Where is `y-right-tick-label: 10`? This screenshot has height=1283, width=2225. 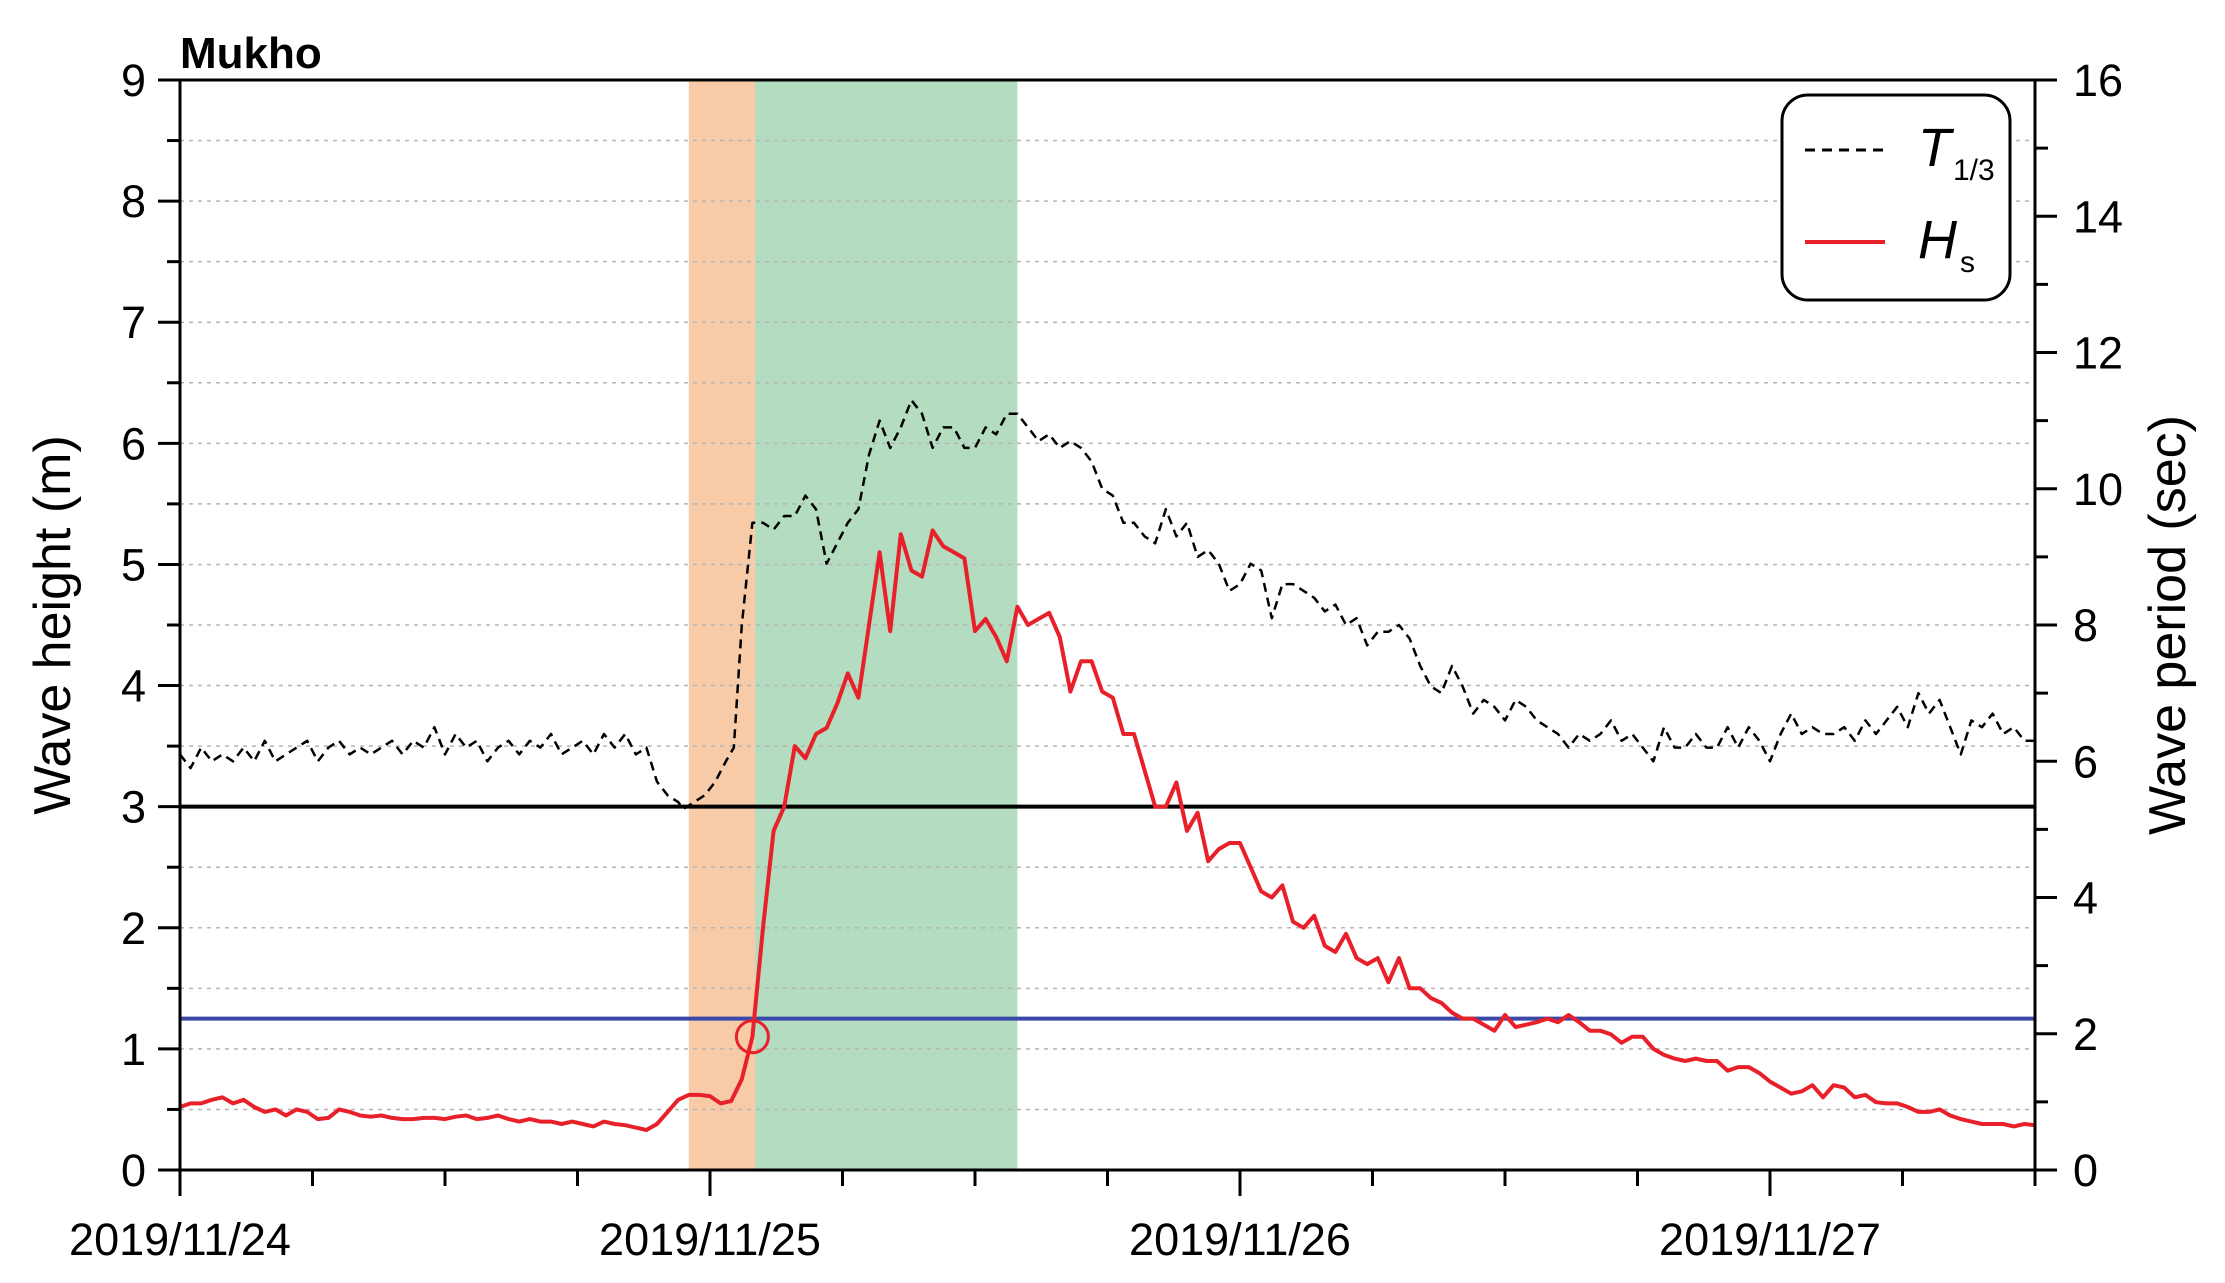 y-right-tick-label: 10 is located at coordinates (2098, 489).